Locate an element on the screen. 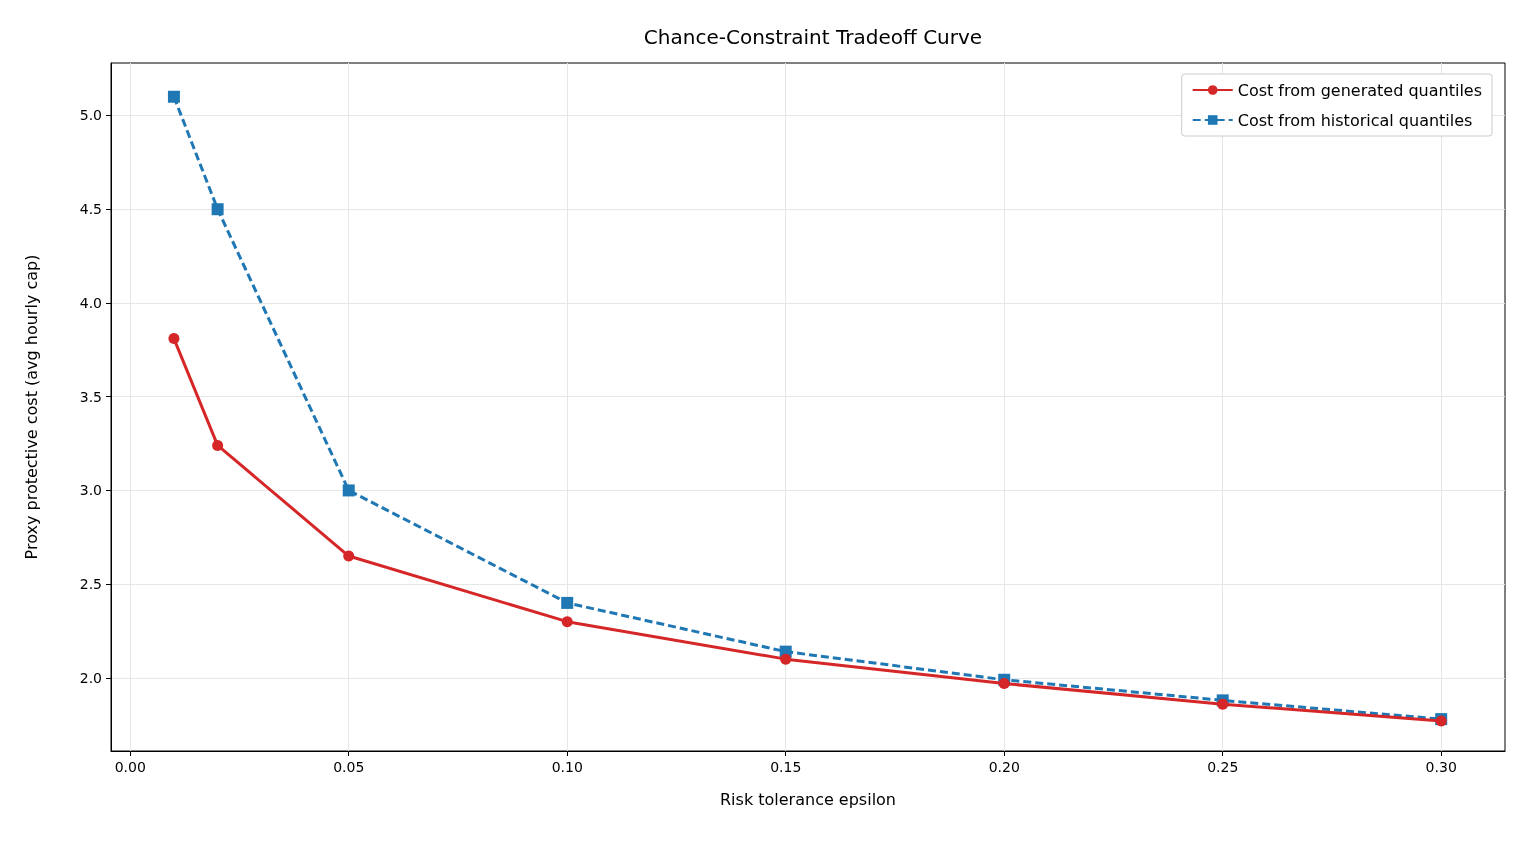  x-tick-label: 0.30 is located at coordinates (1441, 767).